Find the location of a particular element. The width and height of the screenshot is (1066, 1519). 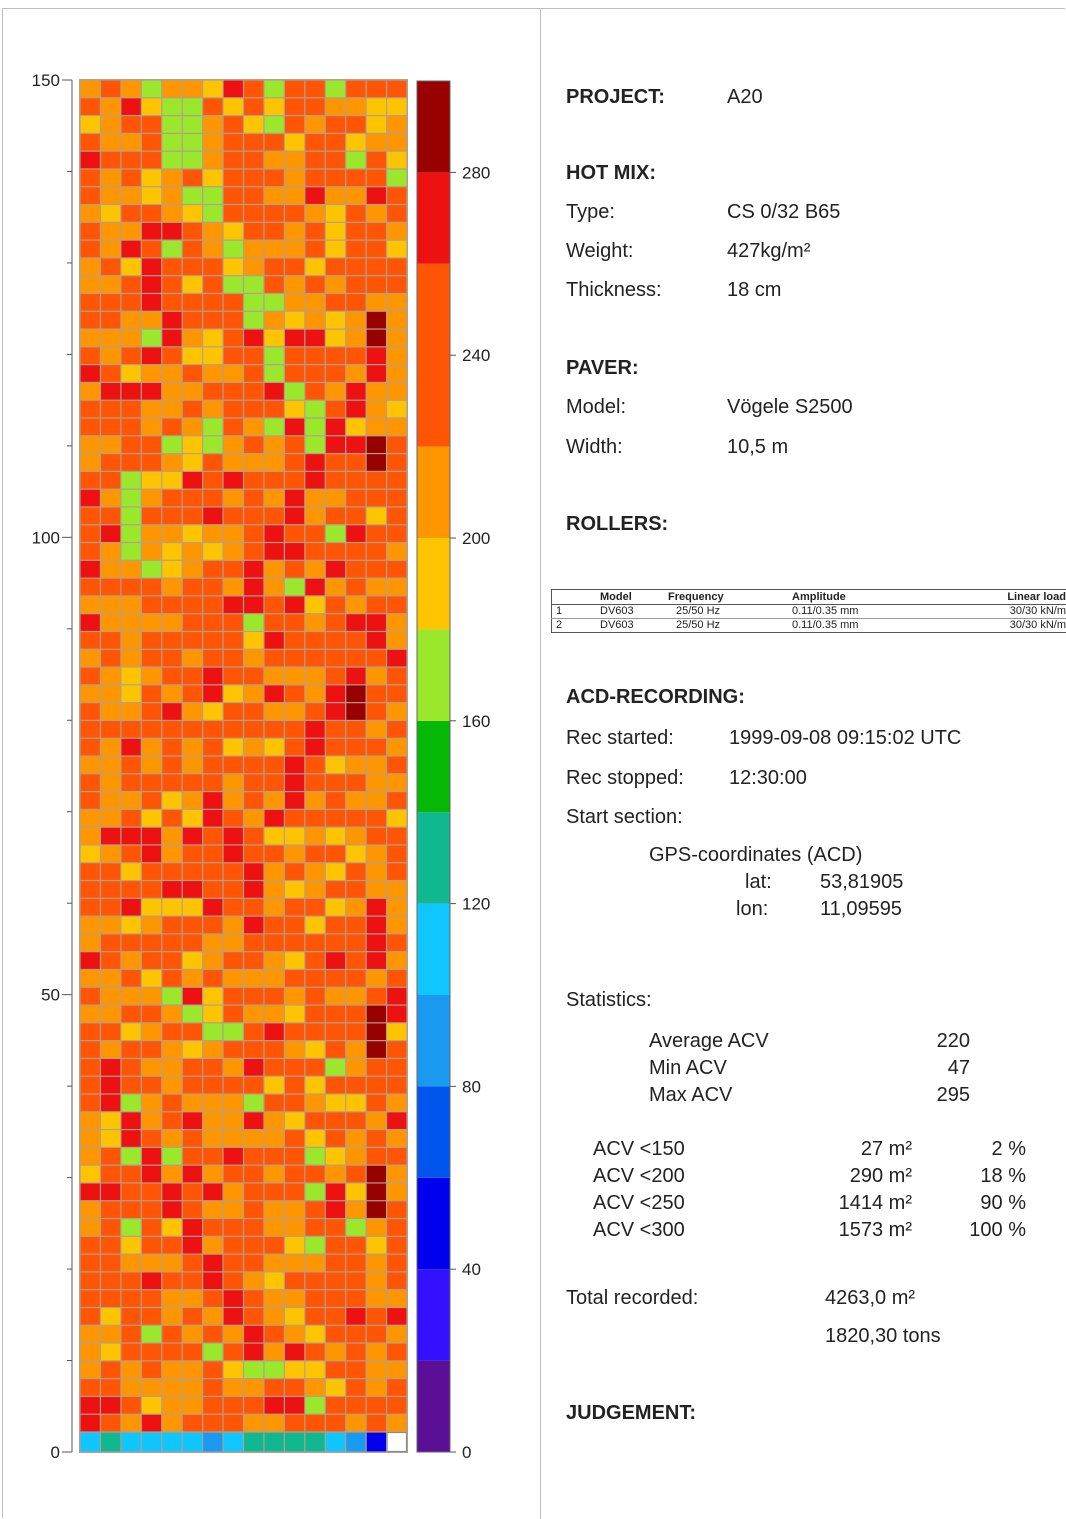

bin-pct: 2 % is located at coordinates (1008, 1149).